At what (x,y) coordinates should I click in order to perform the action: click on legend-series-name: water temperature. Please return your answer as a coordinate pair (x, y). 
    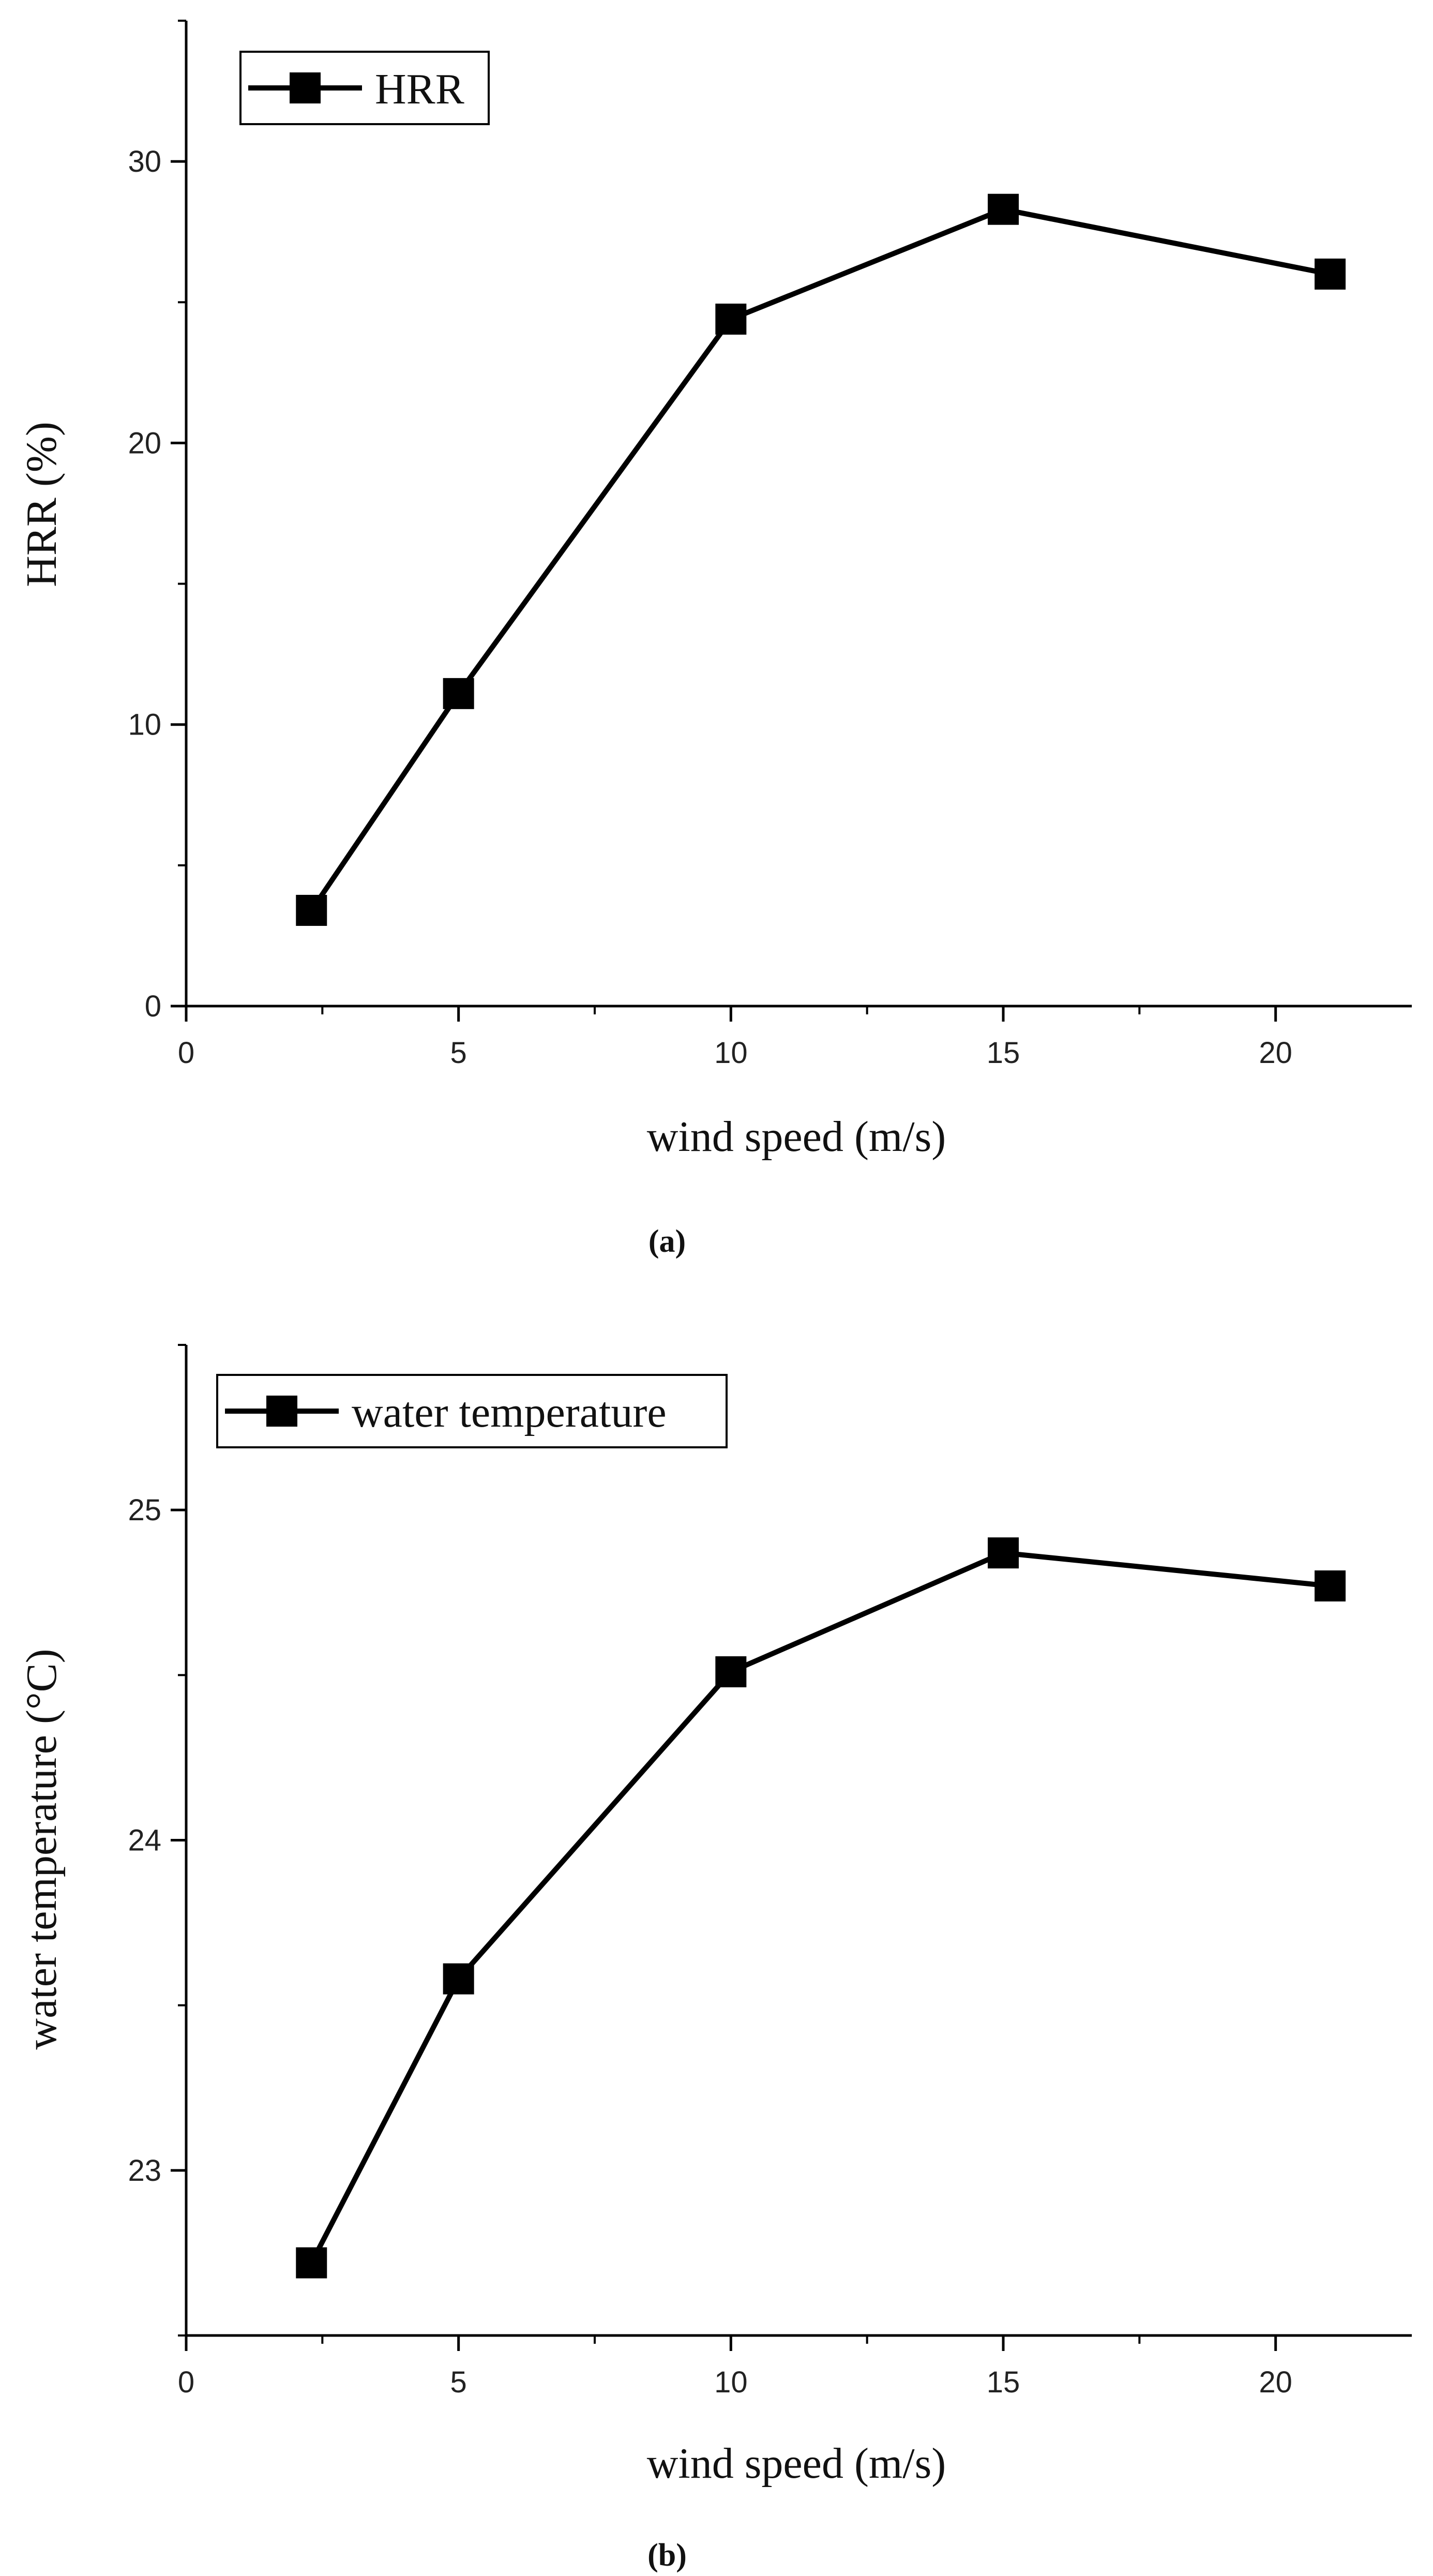
    Looking at the image, I should click on (509, 1412).